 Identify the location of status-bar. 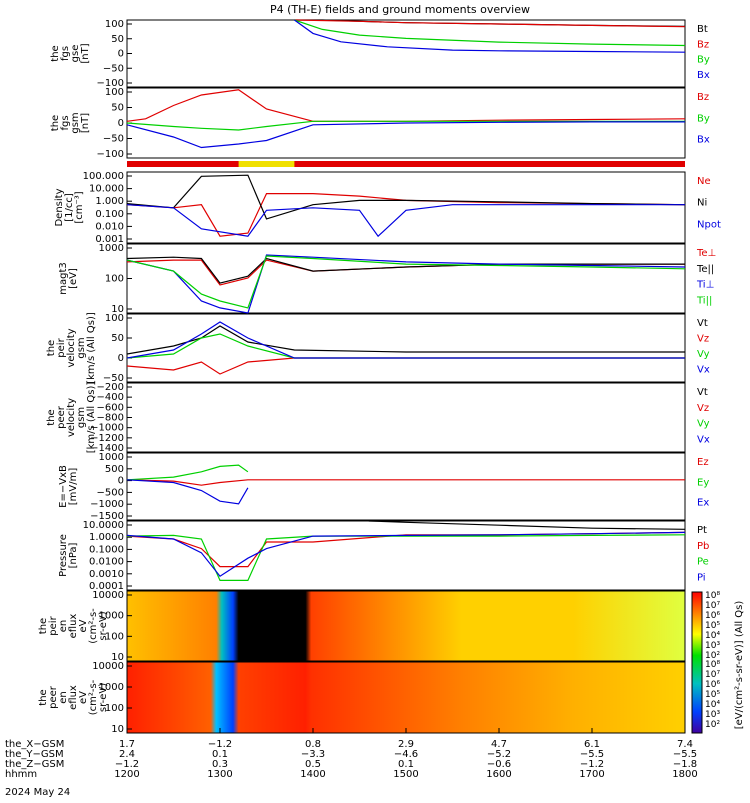
(406, 164).